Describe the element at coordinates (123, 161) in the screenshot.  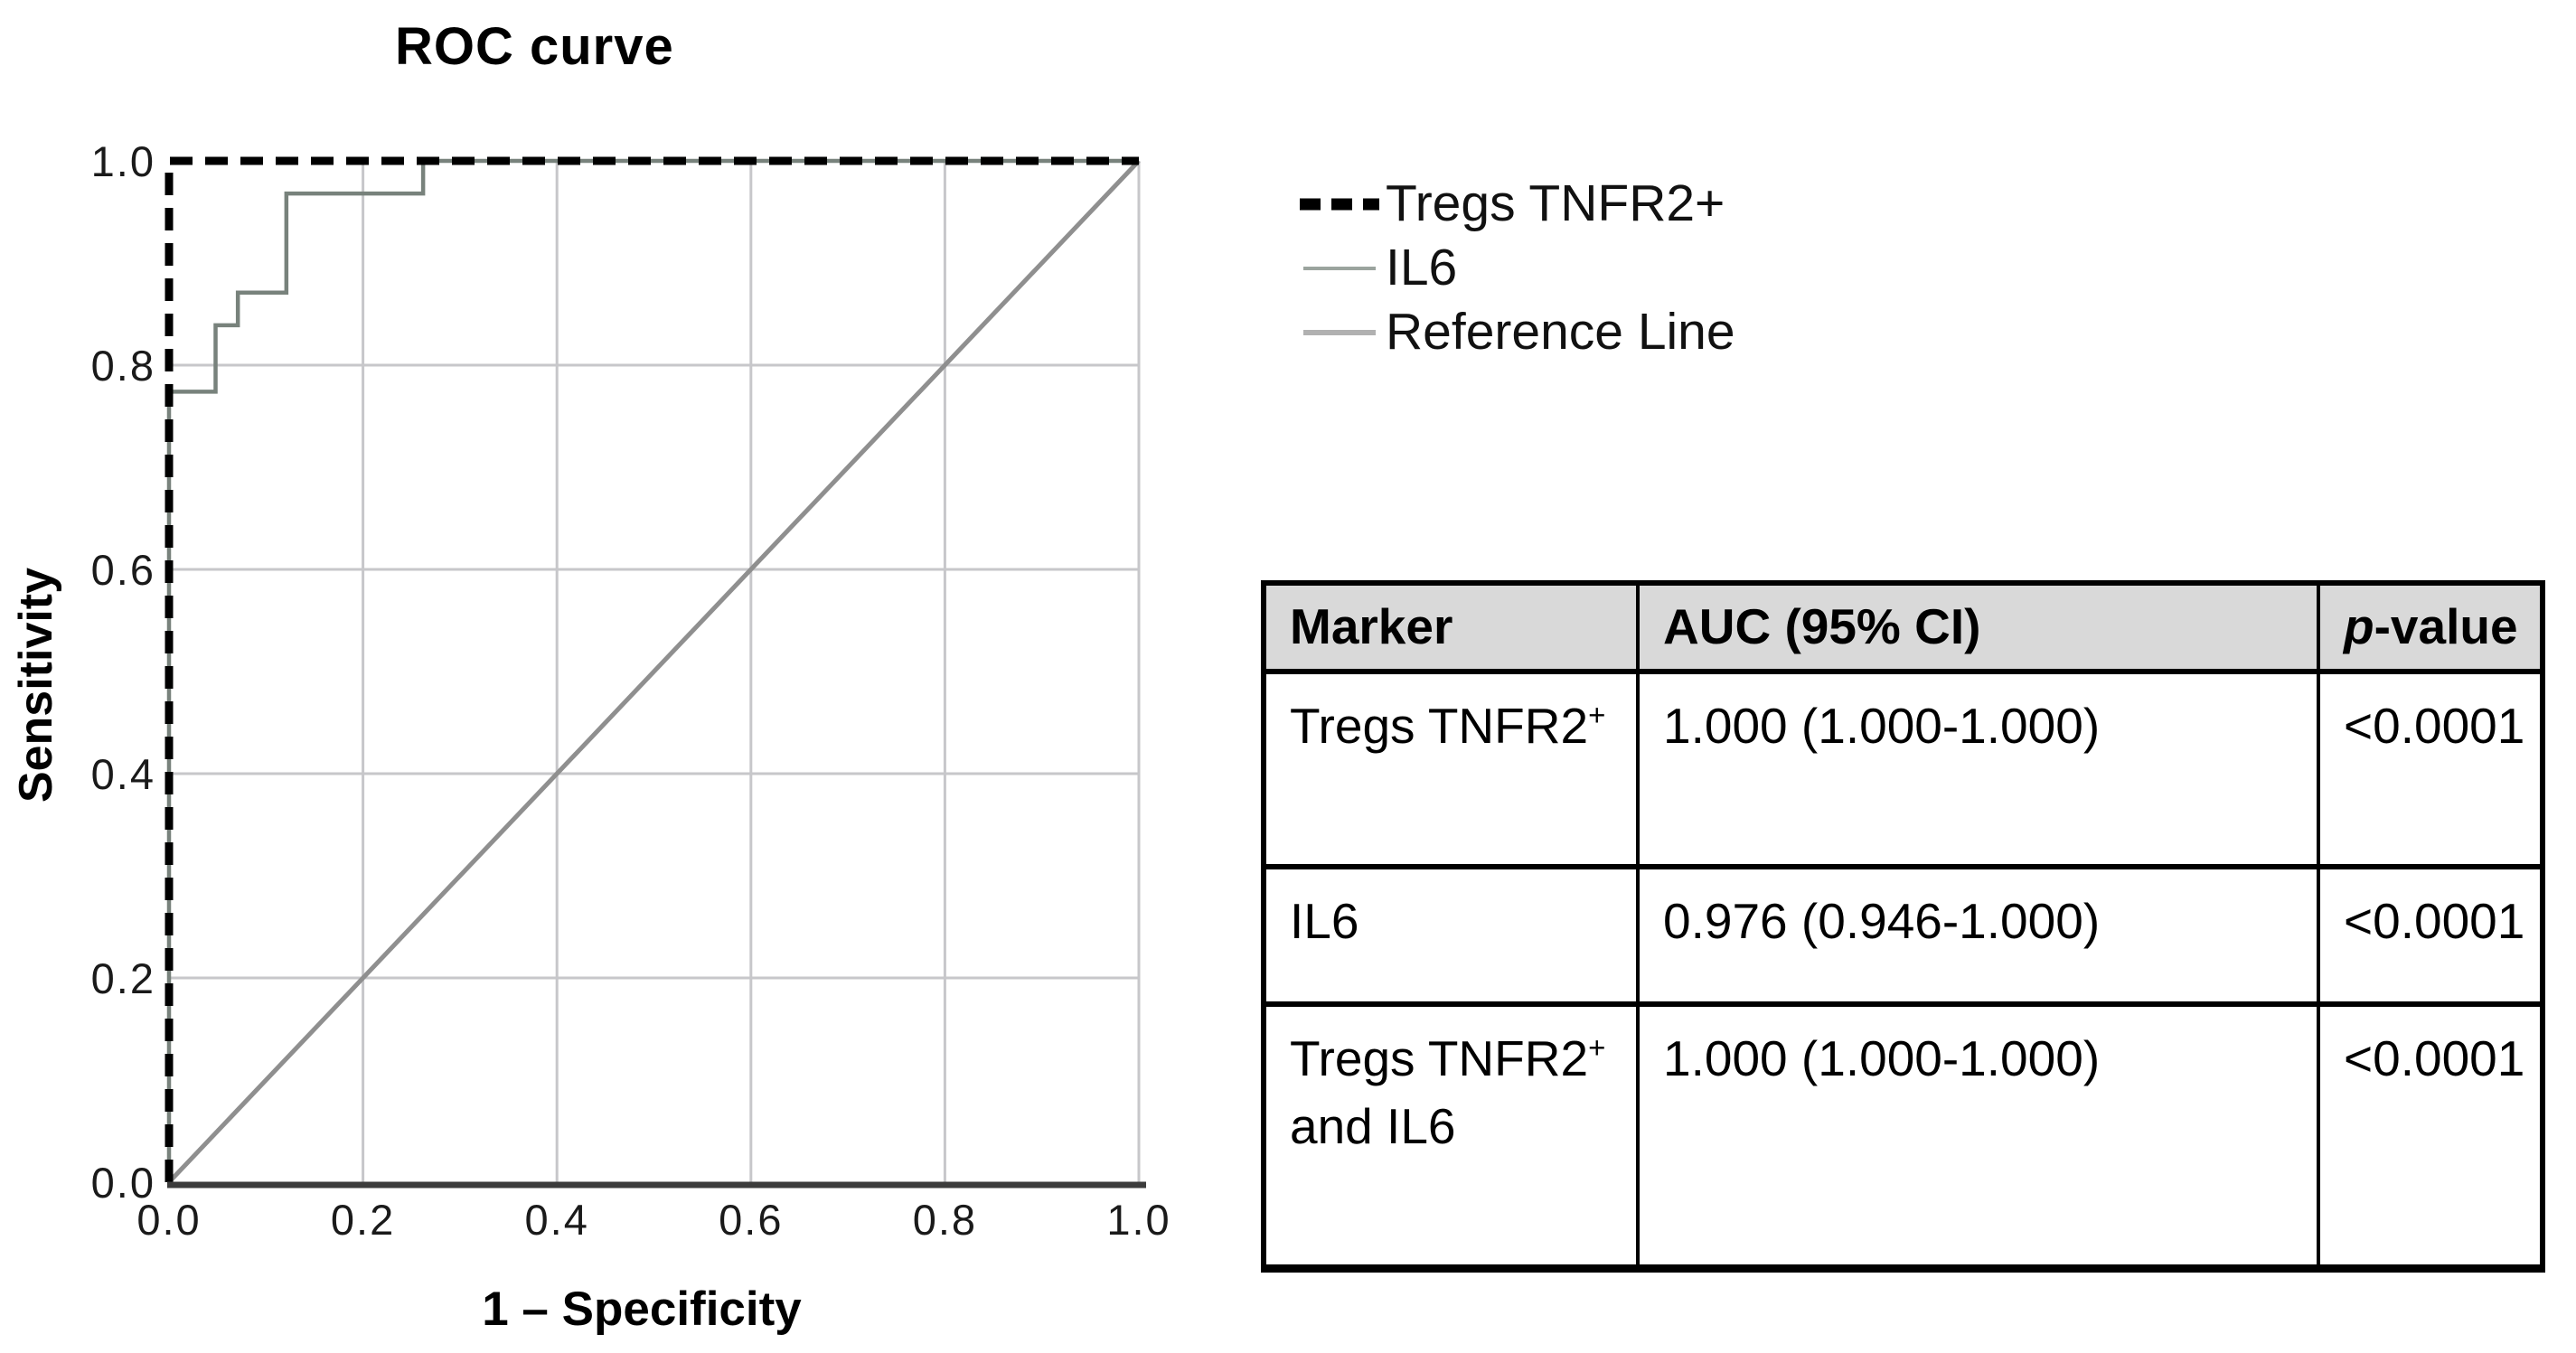
I see `y-tick-label: 1.0` at that location.